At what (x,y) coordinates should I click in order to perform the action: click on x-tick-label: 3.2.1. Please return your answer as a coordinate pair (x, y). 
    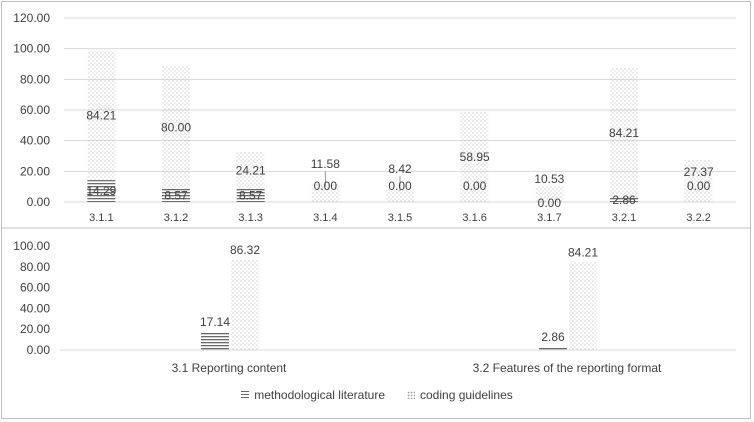
    Looking at the image, I should click on (624, 218).